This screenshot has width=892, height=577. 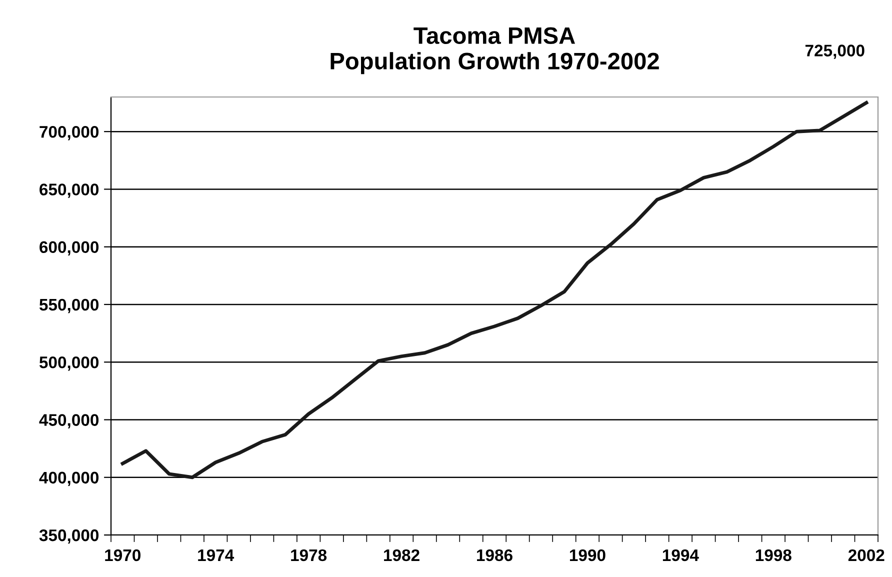 I want to click on x-tick-label: 1978, so click(x=309, y=555).